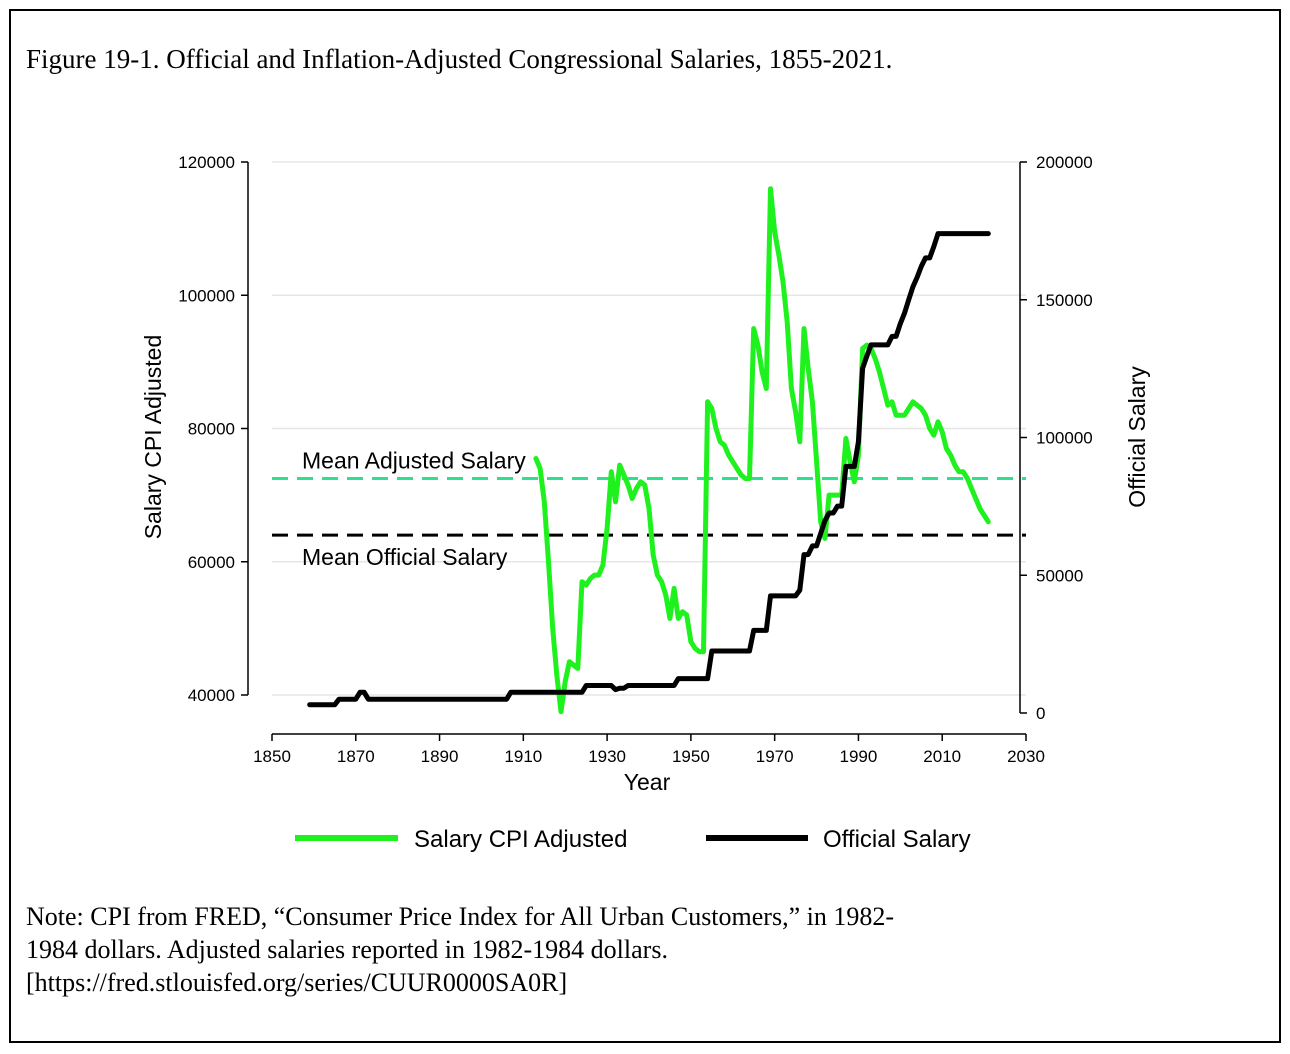 The width and height of the screenshot is (1290, 1054). Describe the element at coordinates (607, 756) in the screenshot. I see `x-axis-tick-label: 1930` at that location.